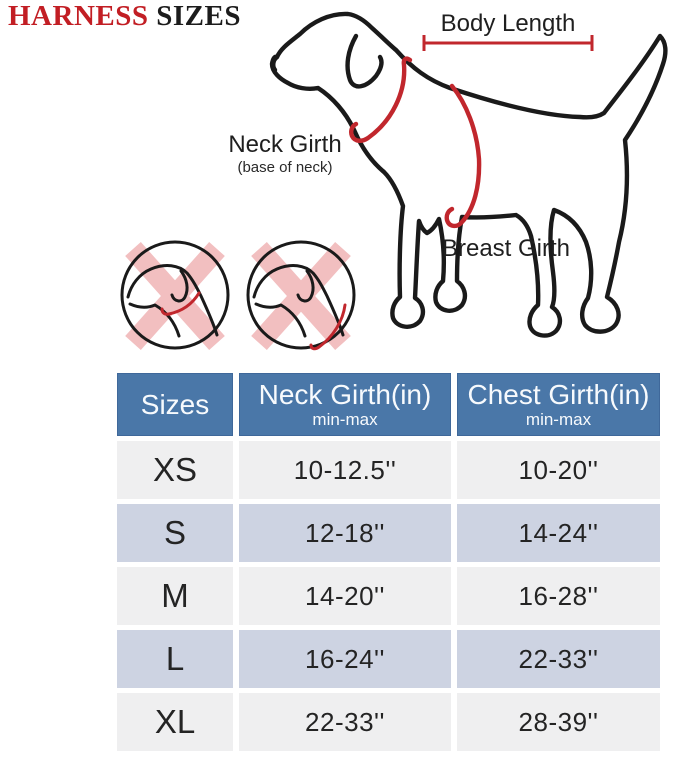  What do you see at coordinates (345, 404) in the screenshot?
I see `header-cell-neck-girth: Neck Girth(in) min-max` at bounding box center [345, 404].